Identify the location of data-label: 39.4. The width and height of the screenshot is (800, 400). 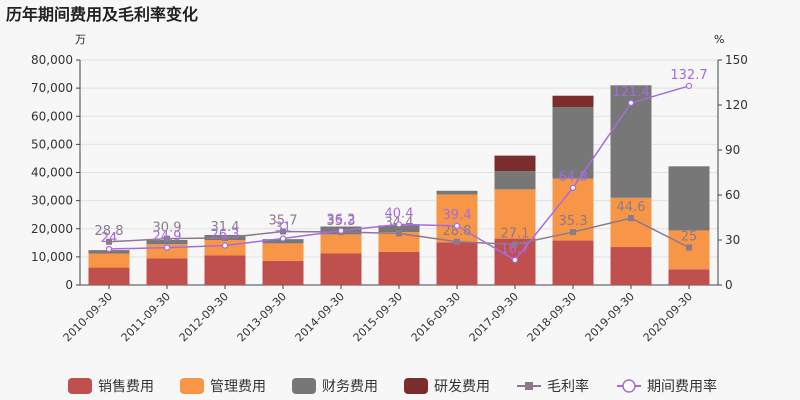
(457, 215).